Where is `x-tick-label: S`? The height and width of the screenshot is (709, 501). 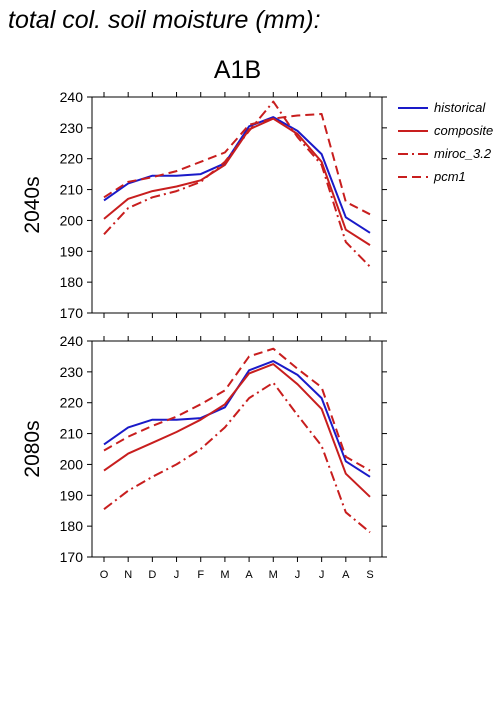
x-tick-label: S is located at coordinates (369, 575).